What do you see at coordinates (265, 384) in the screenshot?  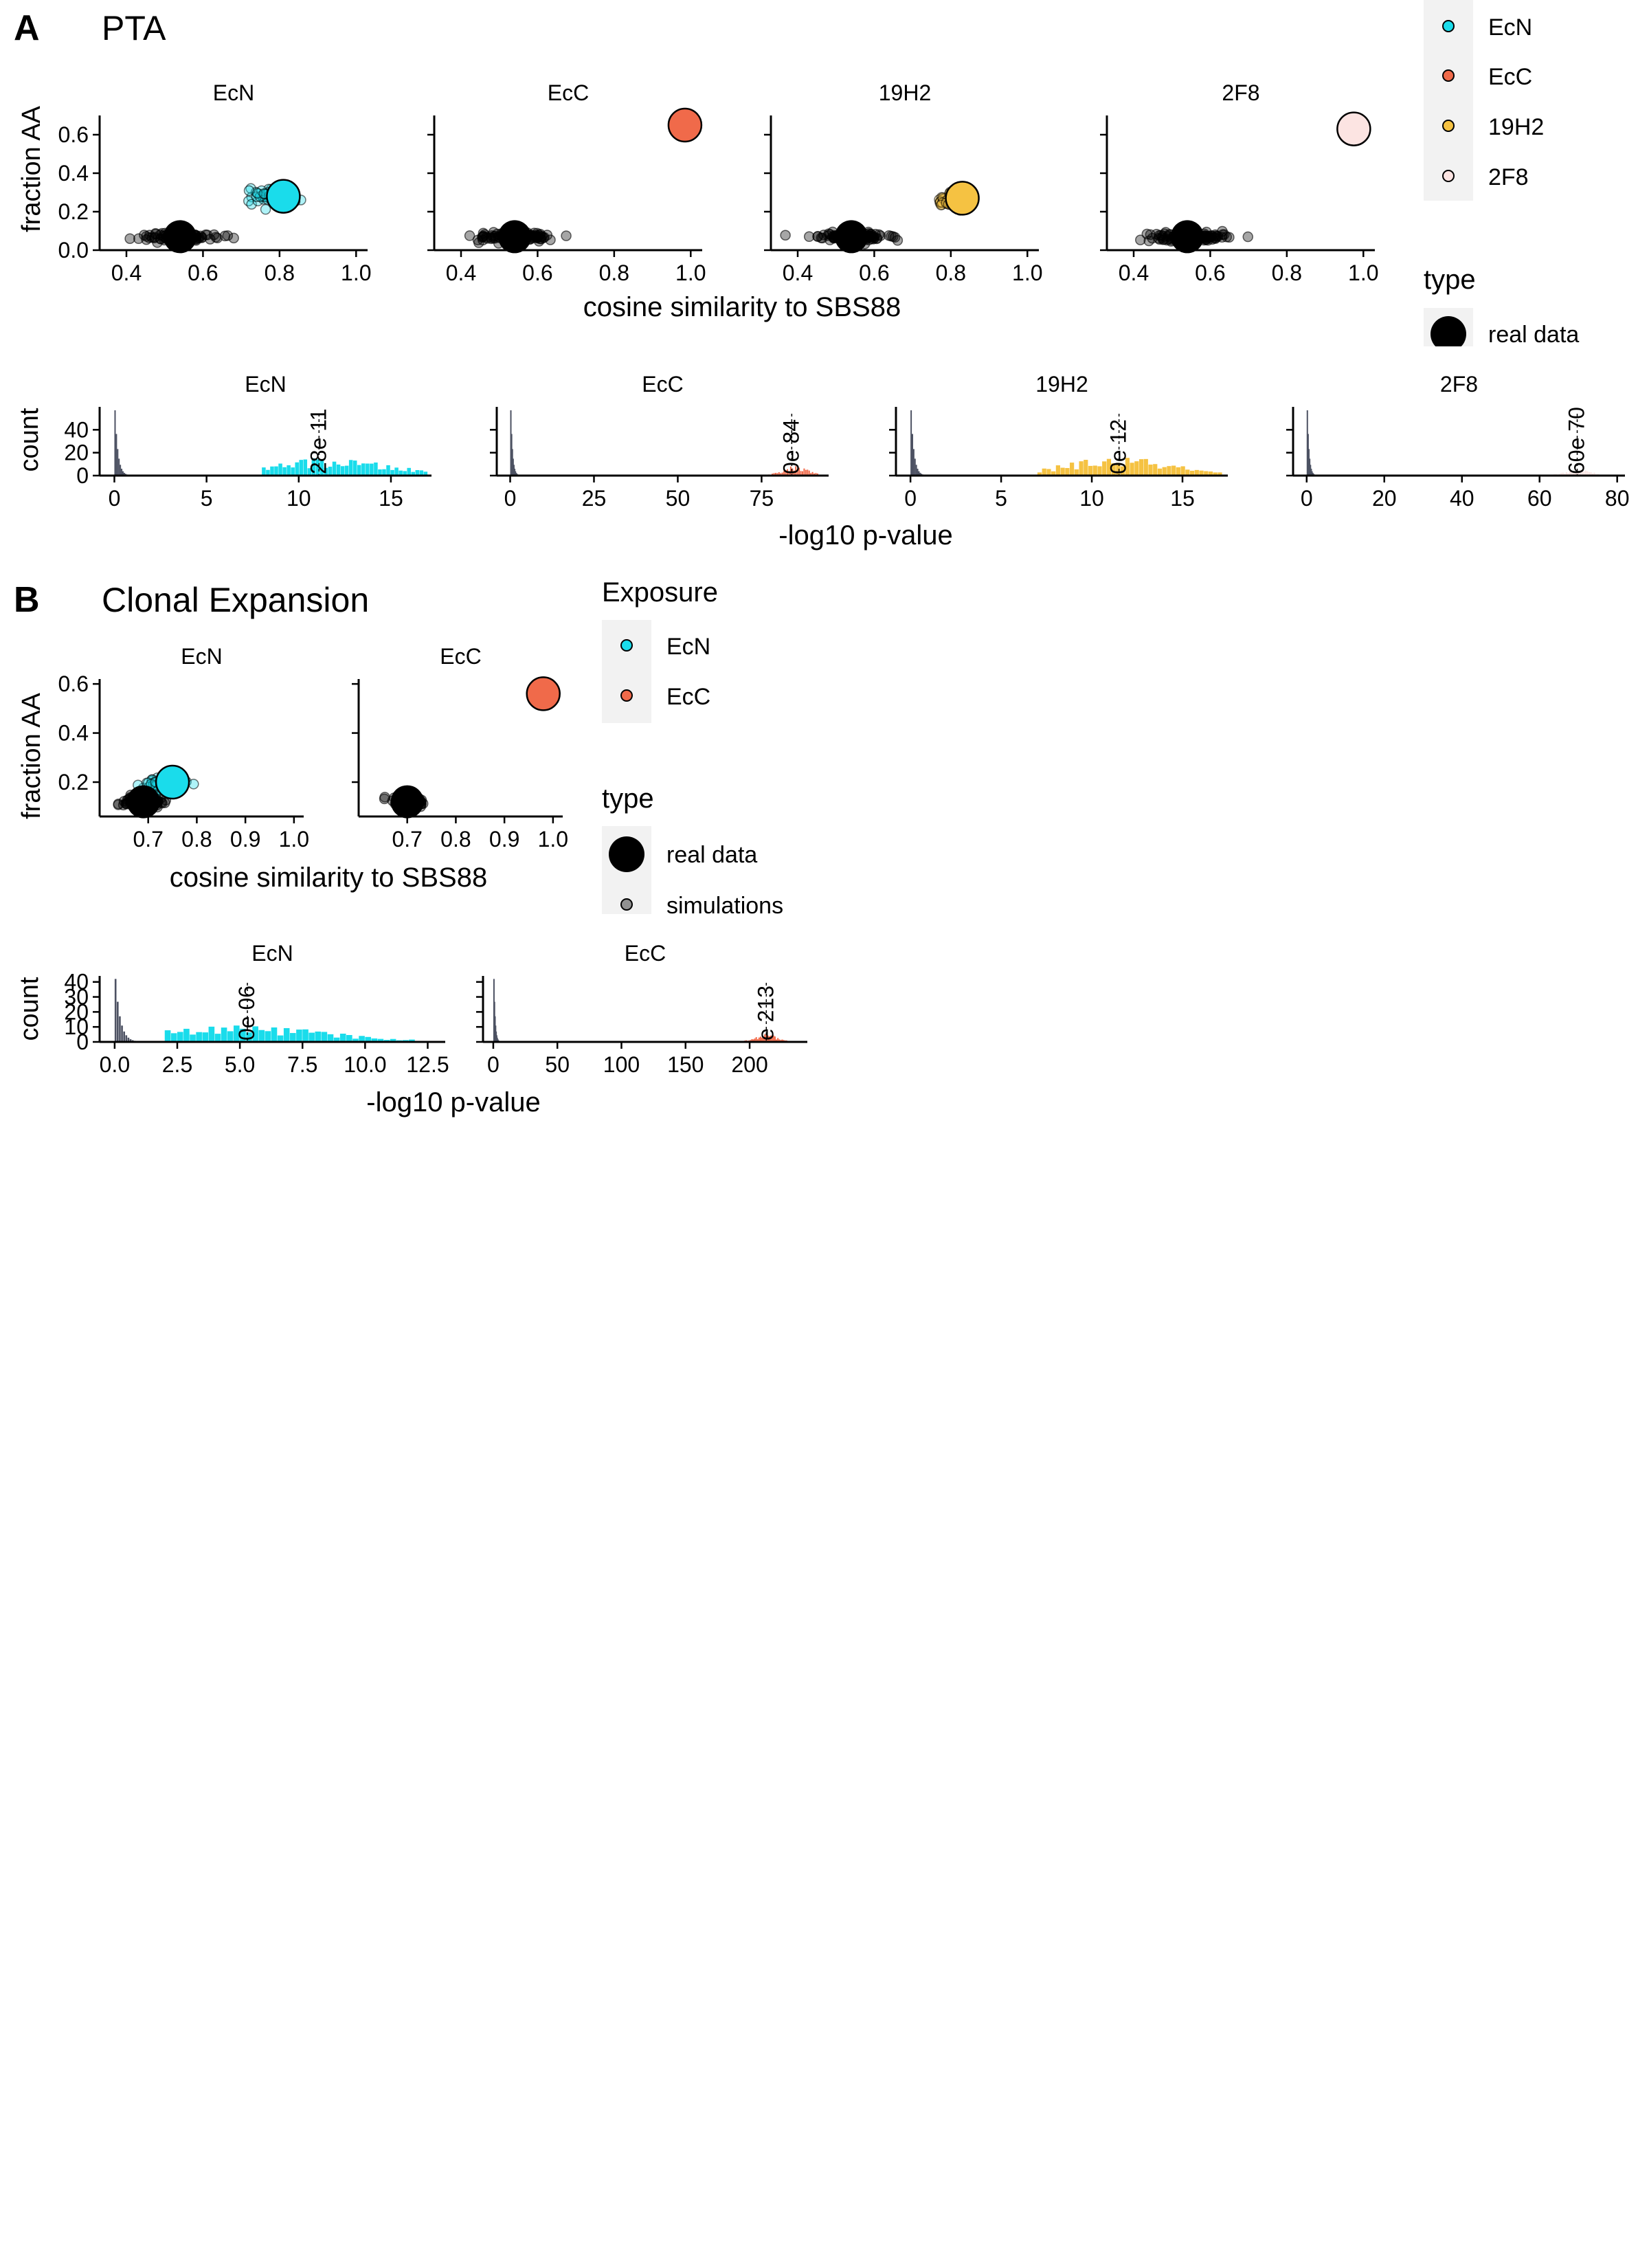 I see `facet-strip-label: EcN` at bounding box center [265, 384].